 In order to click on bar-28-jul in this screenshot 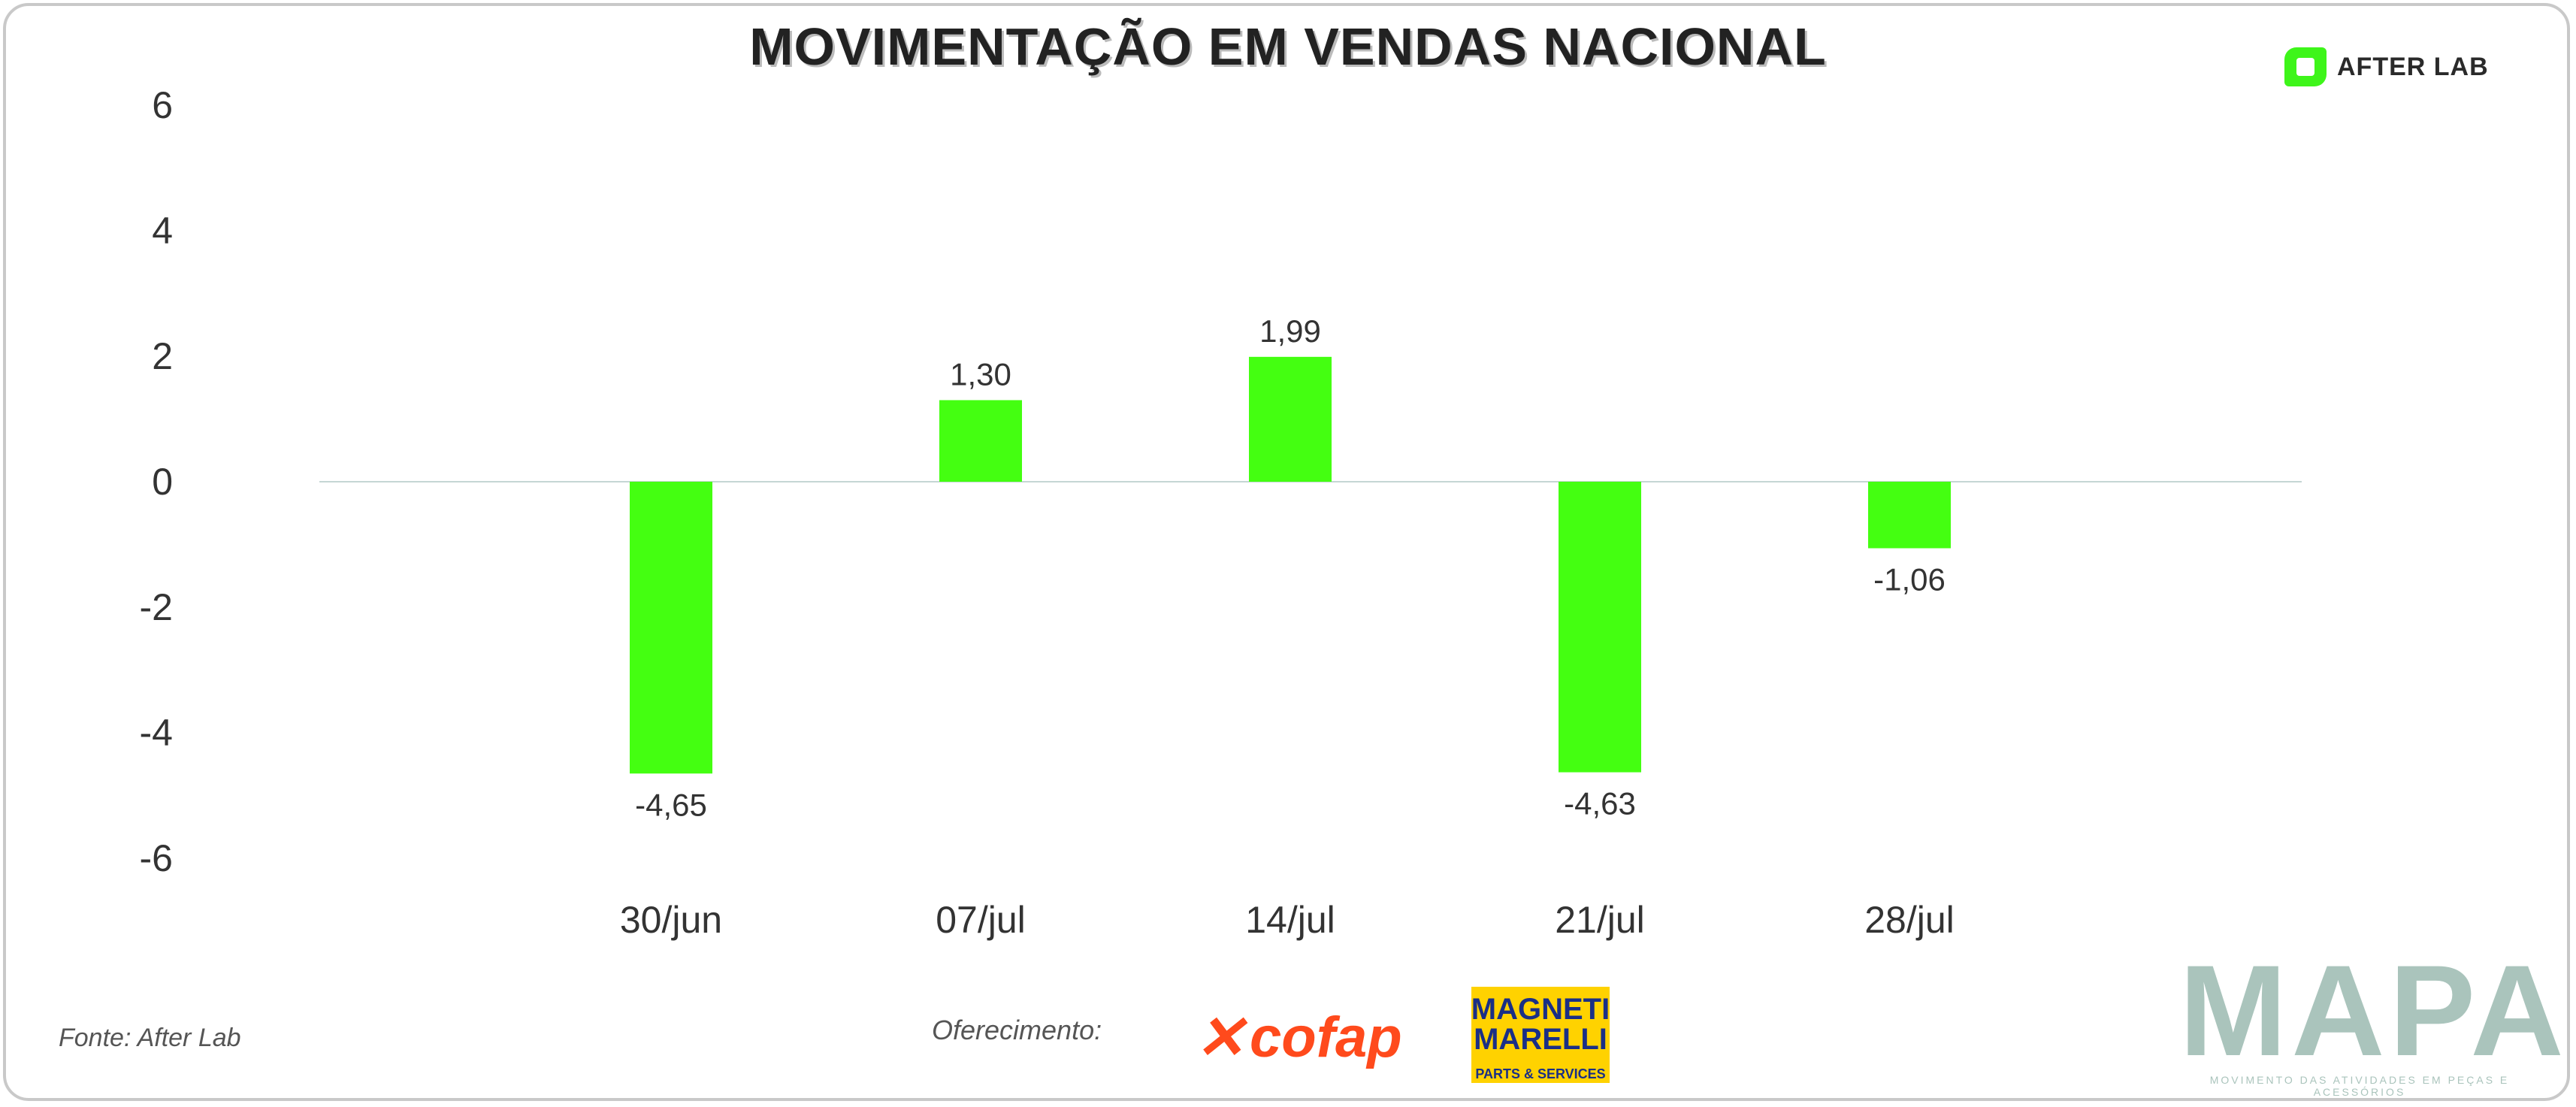, I will do `click(1910, 515)`.